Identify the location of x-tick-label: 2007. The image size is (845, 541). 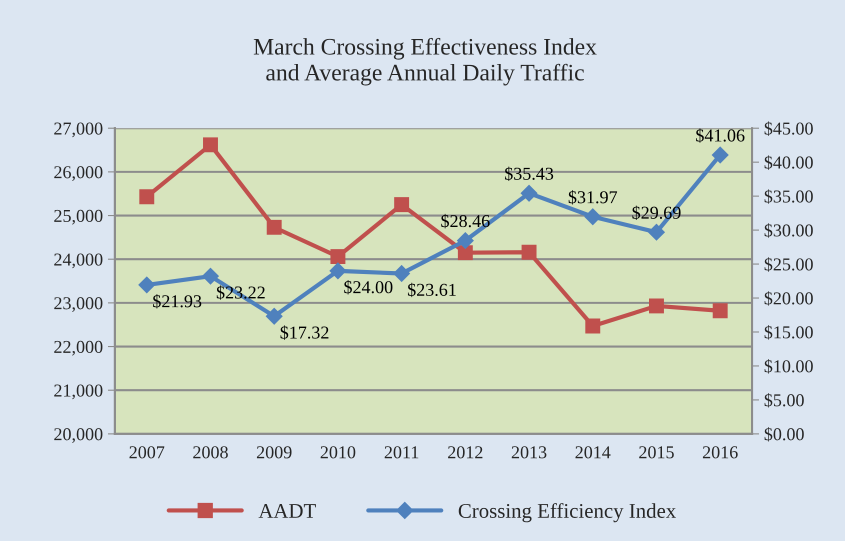
(147, 452).